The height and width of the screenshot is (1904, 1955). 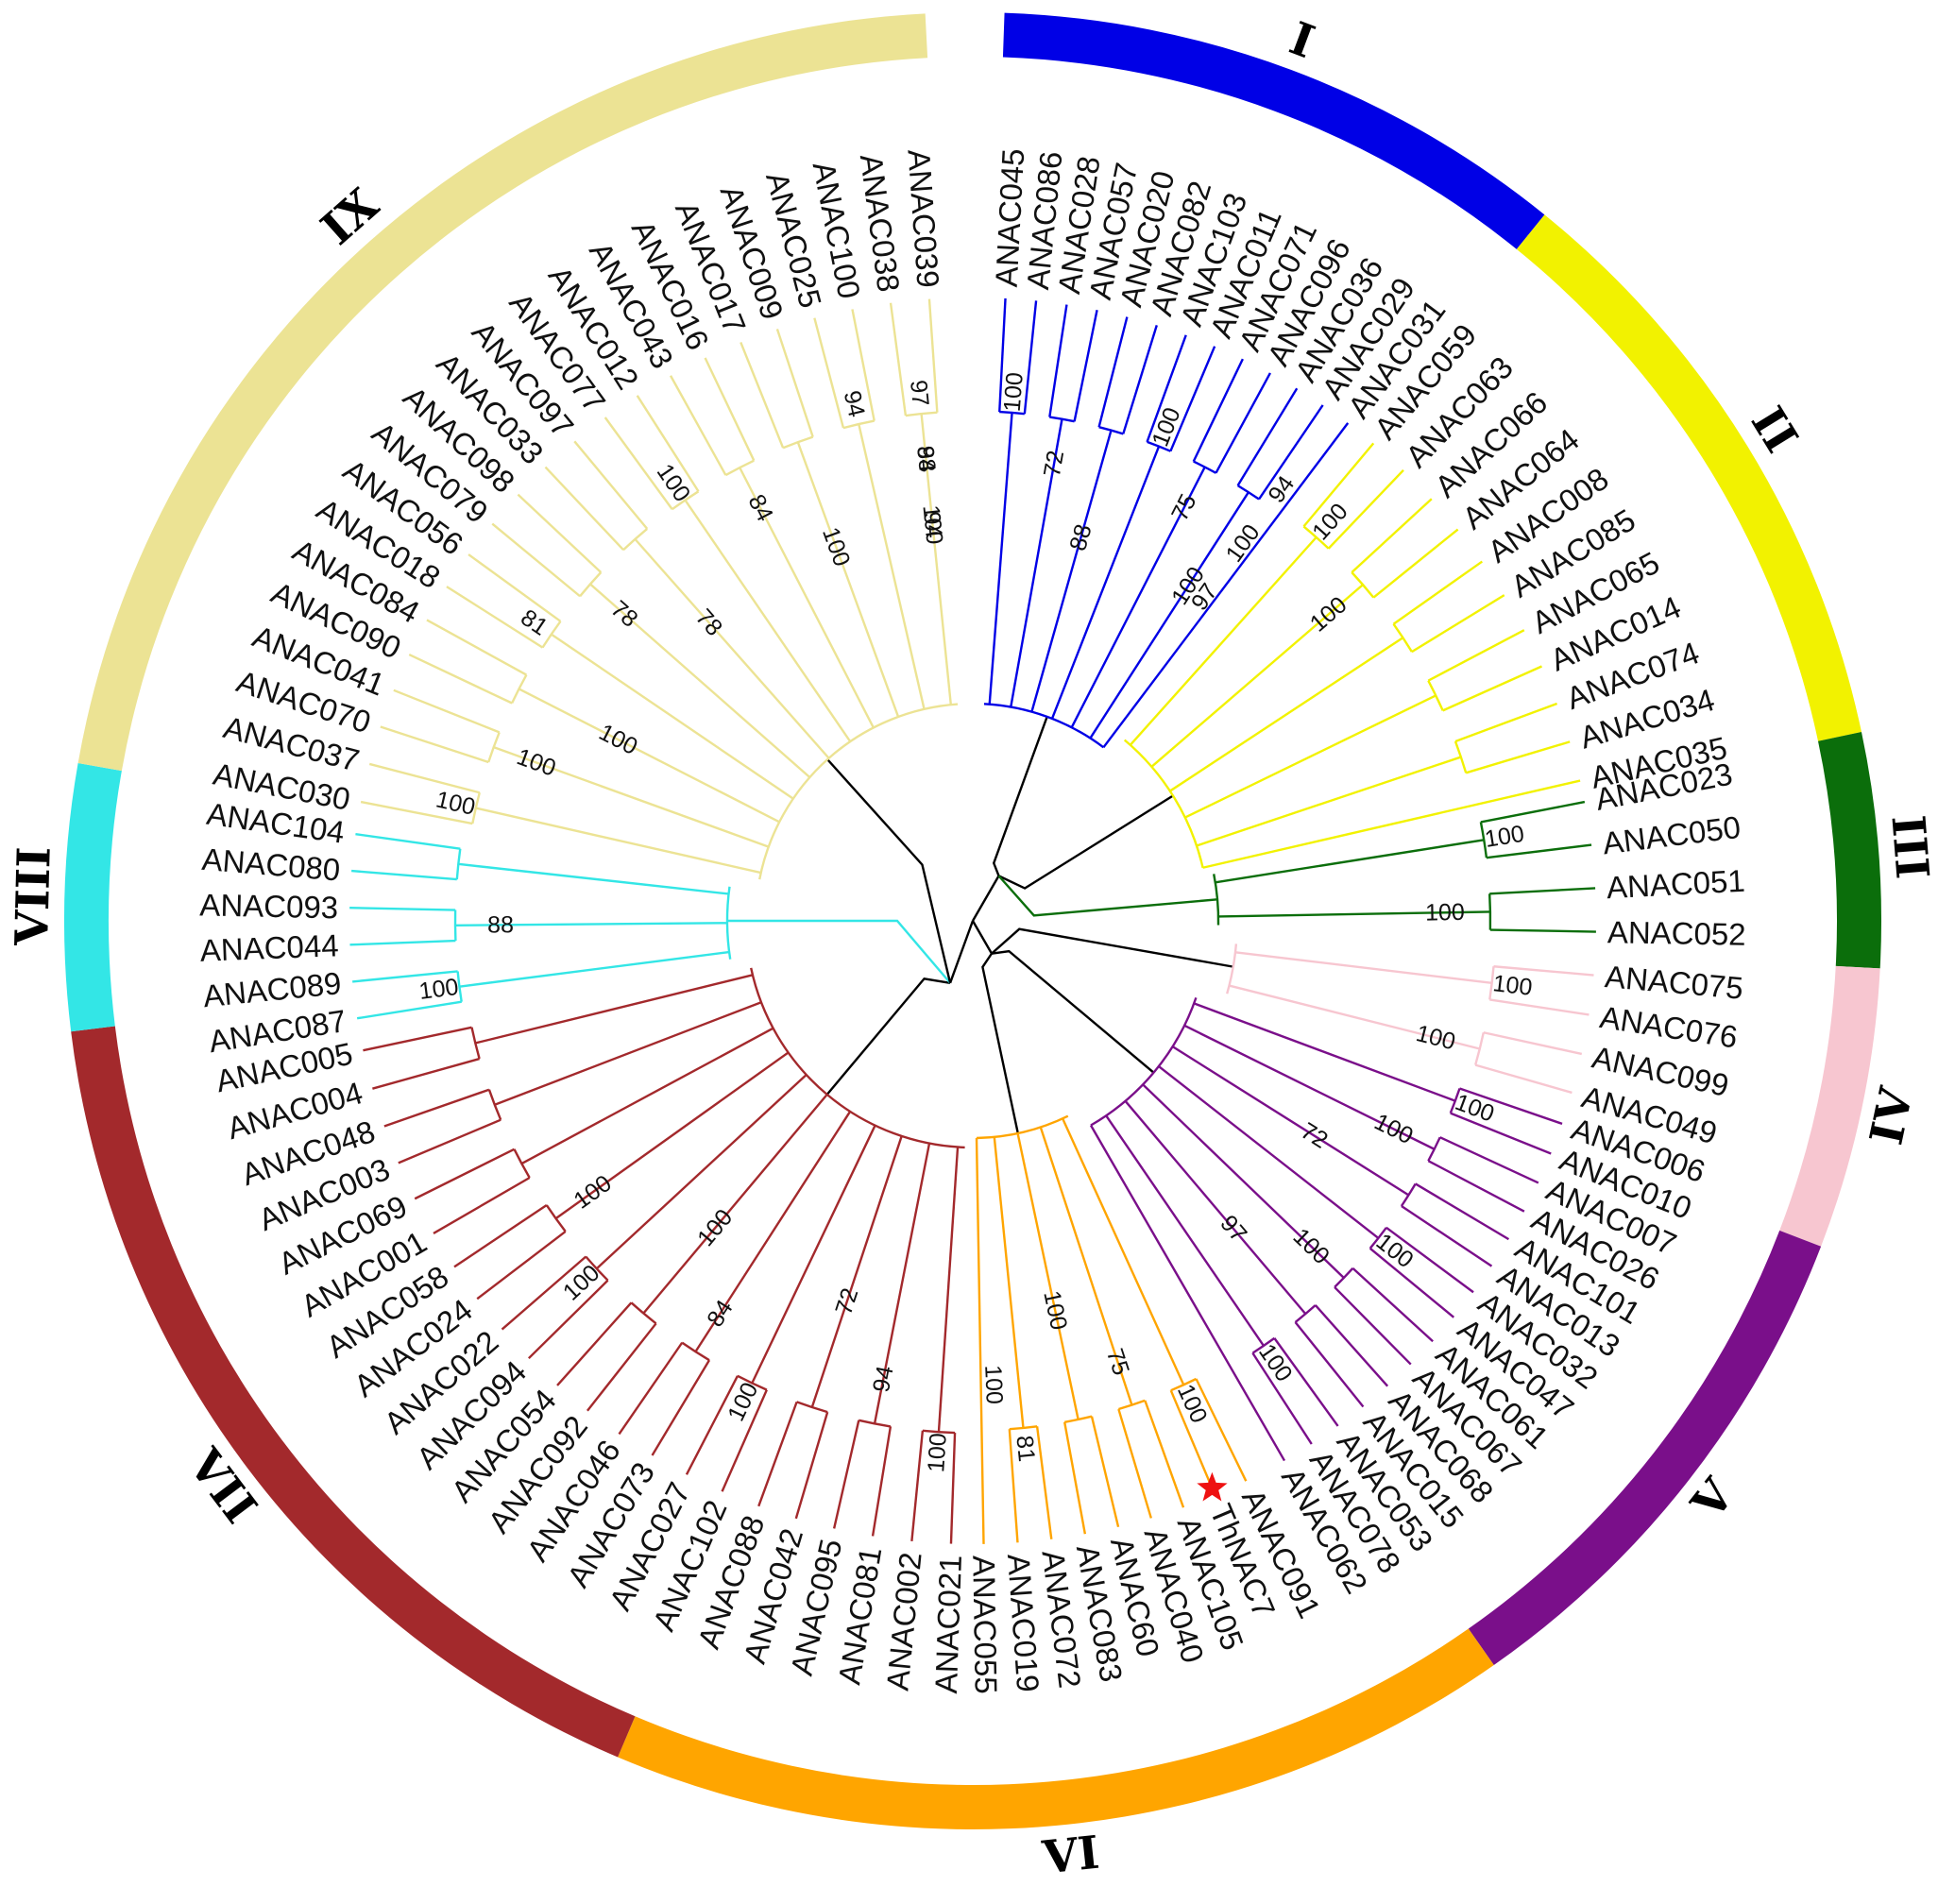 I want to click on leaf-label: ANAC055, so click(x=985, y=1625).